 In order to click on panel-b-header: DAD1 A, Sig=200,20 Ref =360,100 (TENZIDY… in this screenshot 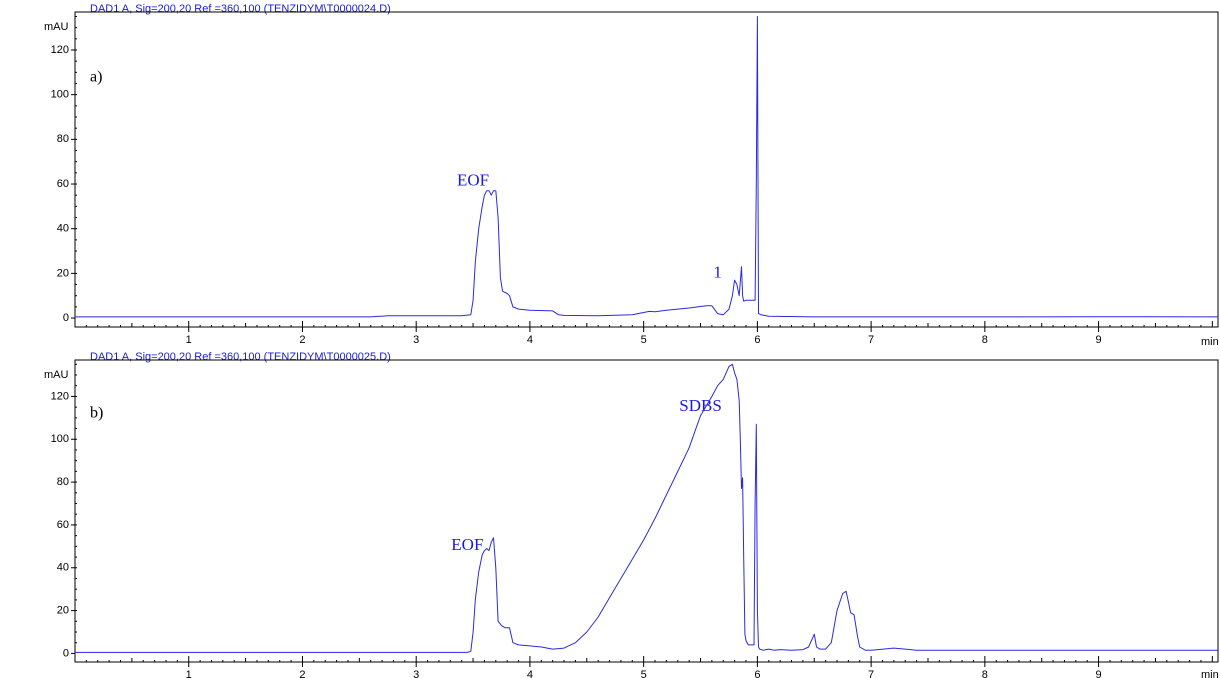, I will do `click(240, 357)`.